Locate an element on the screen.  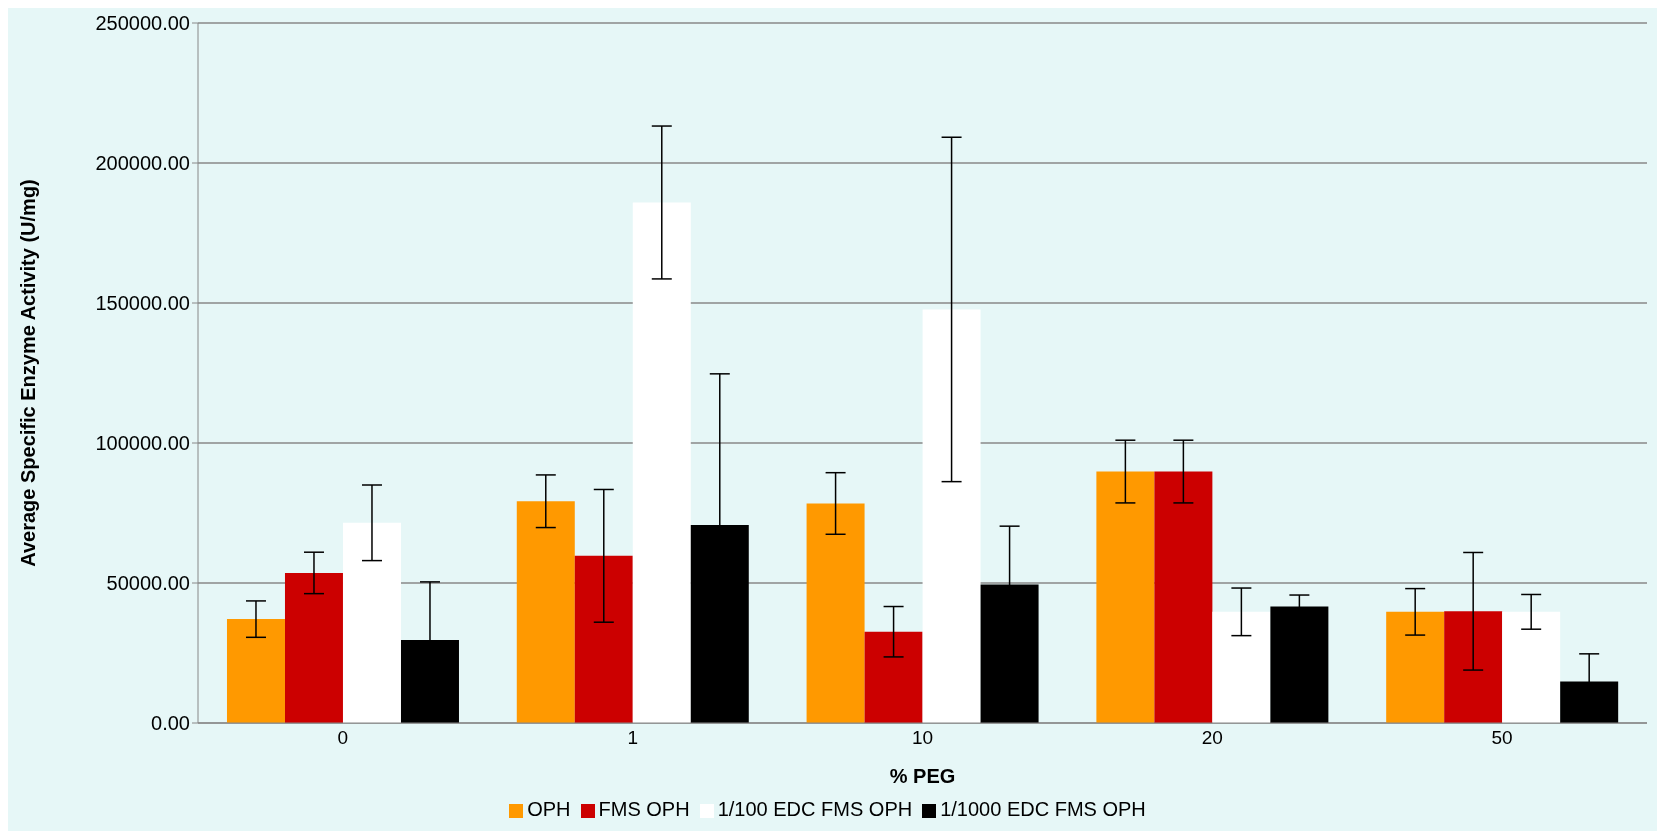
x-tick-label: 50 is located at coordinates (1502, 738).